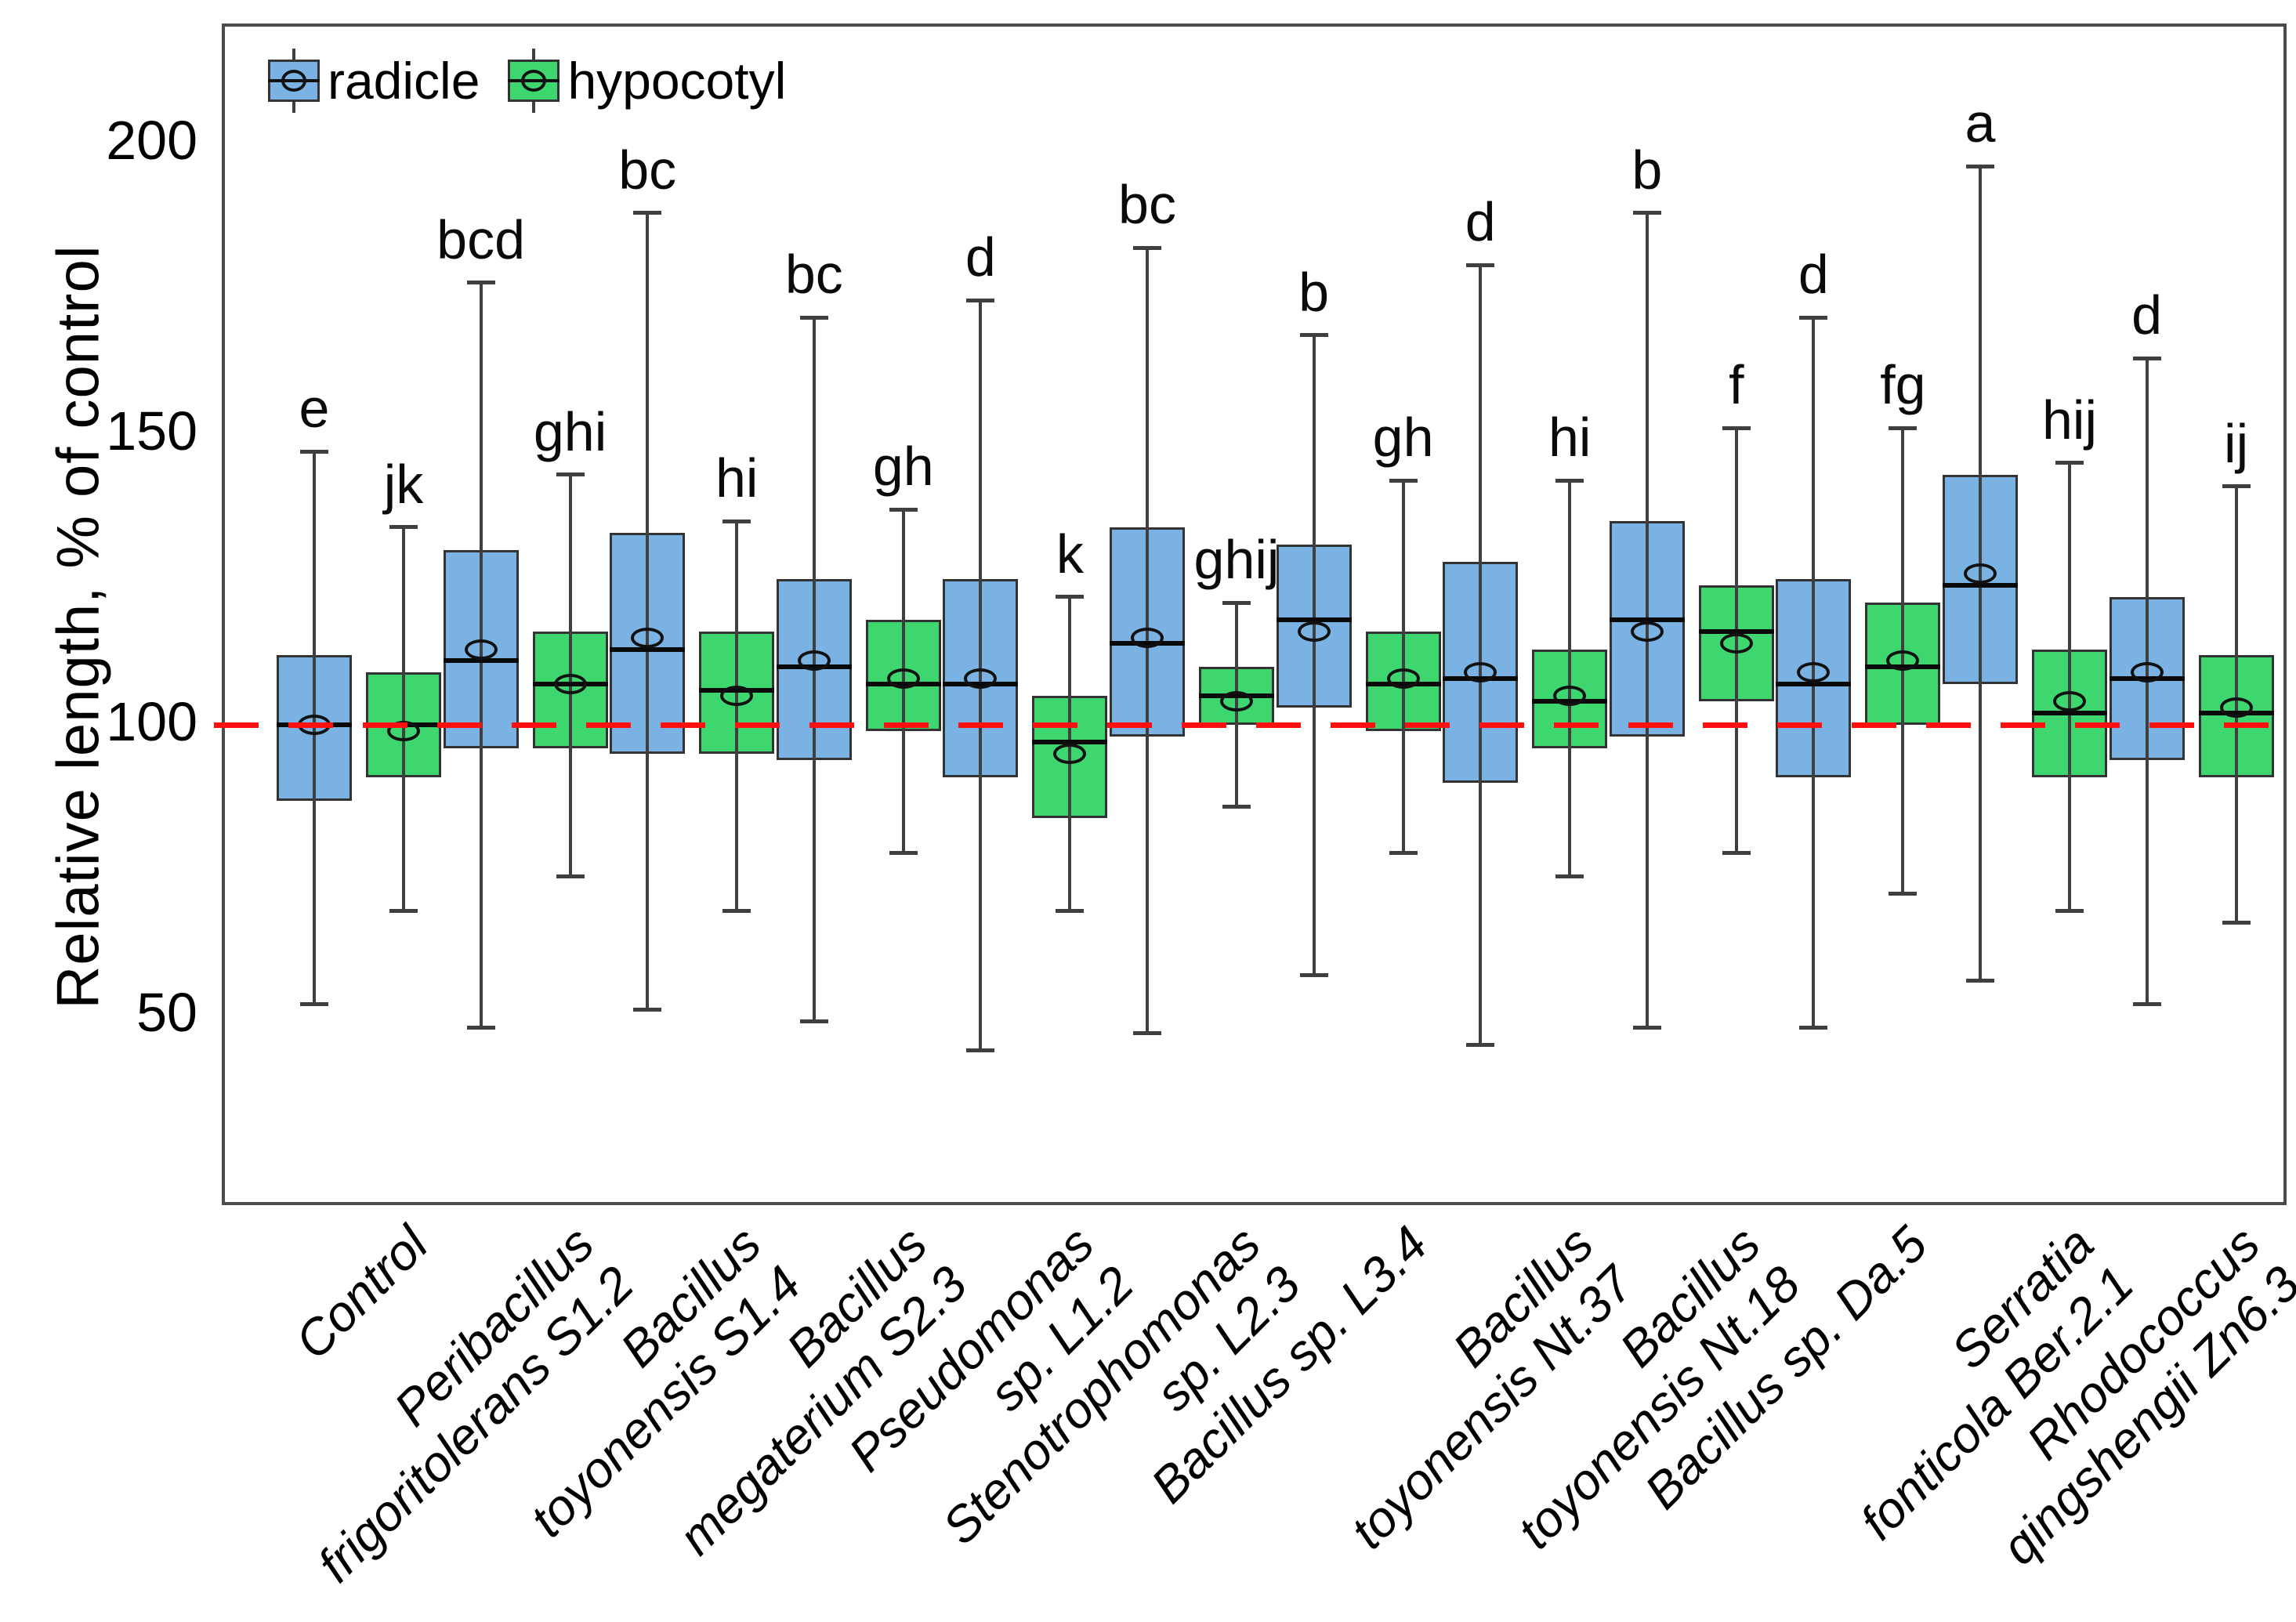 The height and width of the screenshot is (1622, 2296). What do you see at coordinates (151, 140) in the screenshot?
I see `y-tick-label: 200` at bounding box center [151, 140].